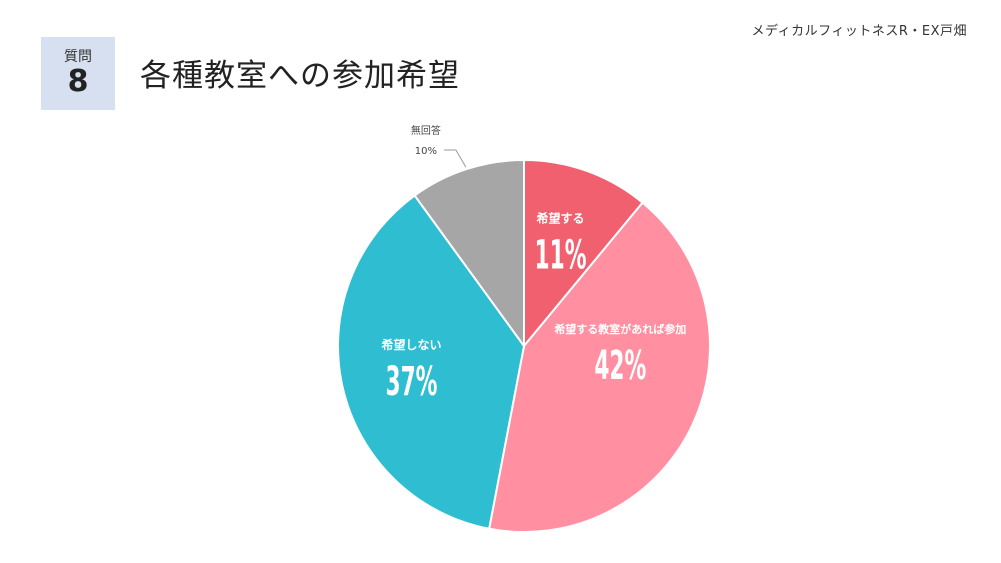  What do you see at coordinates (411, 382) in the screenshot?
I see `slice-value-3: 37%` at bounding box center [411, 382].